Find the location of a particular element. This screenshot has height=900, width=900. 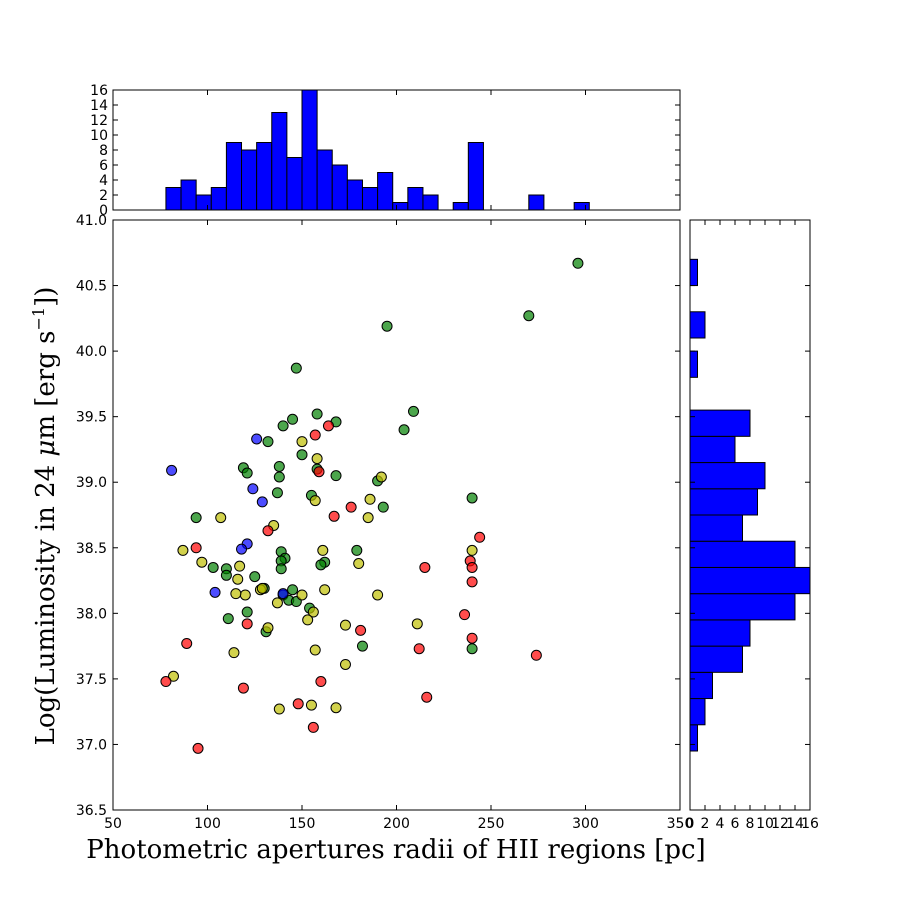

right-hist-x-tick-label: 14 is located at coordinates (795, 824).